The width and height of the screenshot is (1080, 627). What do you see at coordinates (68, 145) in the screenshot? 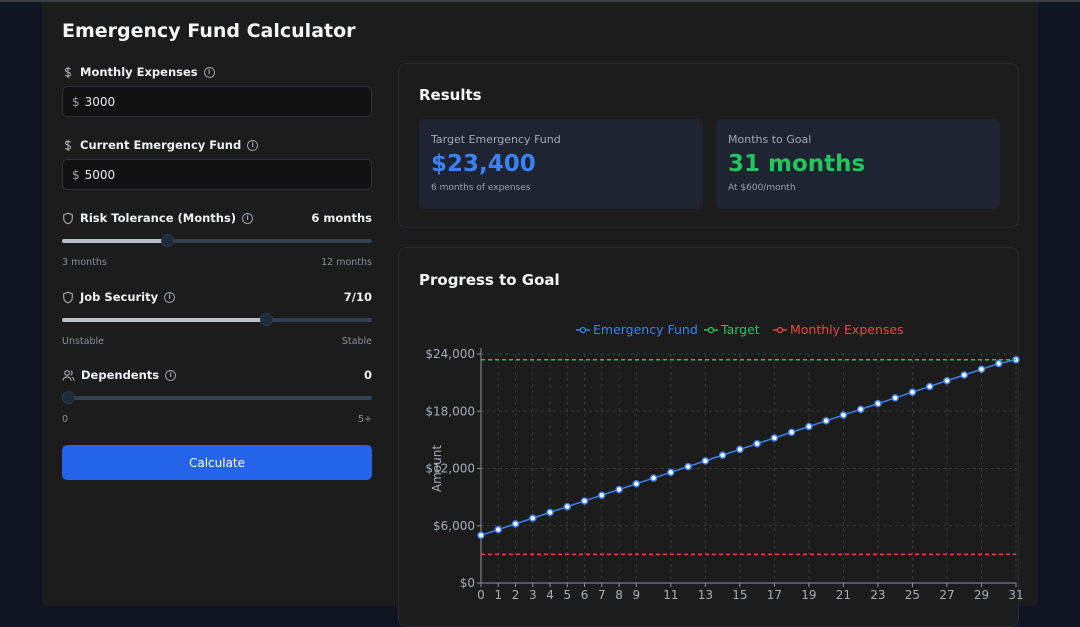
I see `dollar-icon` at bounding box center [68, 145].